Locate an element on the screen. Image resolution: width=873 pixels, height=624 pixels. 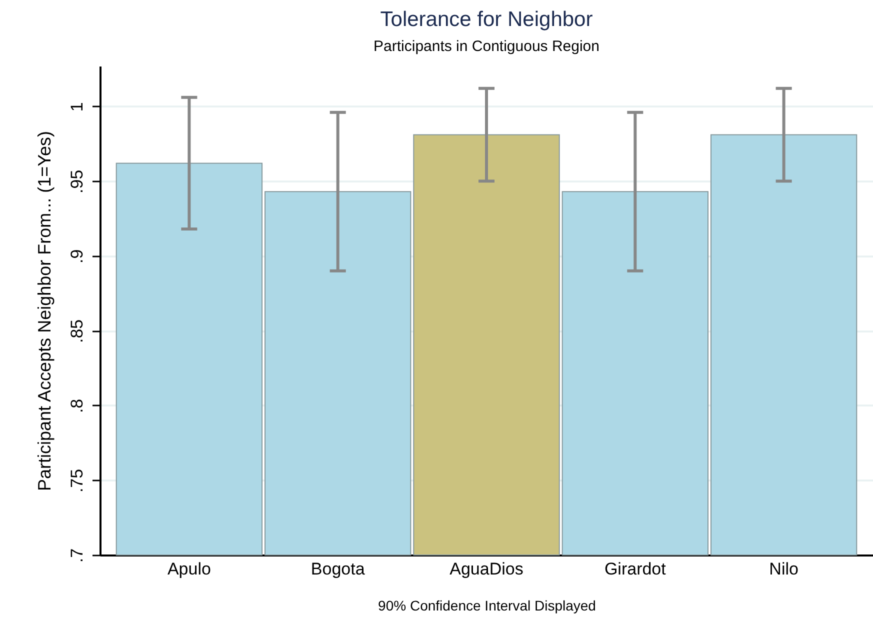
y-tick-label: 1 is located at coordinates (77, 107).